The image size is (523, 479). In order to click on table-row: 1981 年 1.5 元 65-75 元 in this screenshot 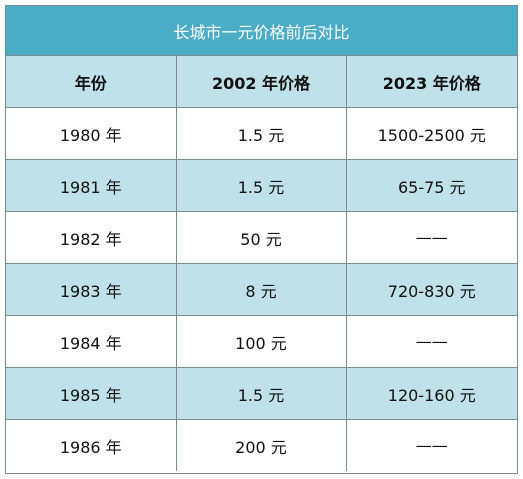, I will do `click(261, 185)`.